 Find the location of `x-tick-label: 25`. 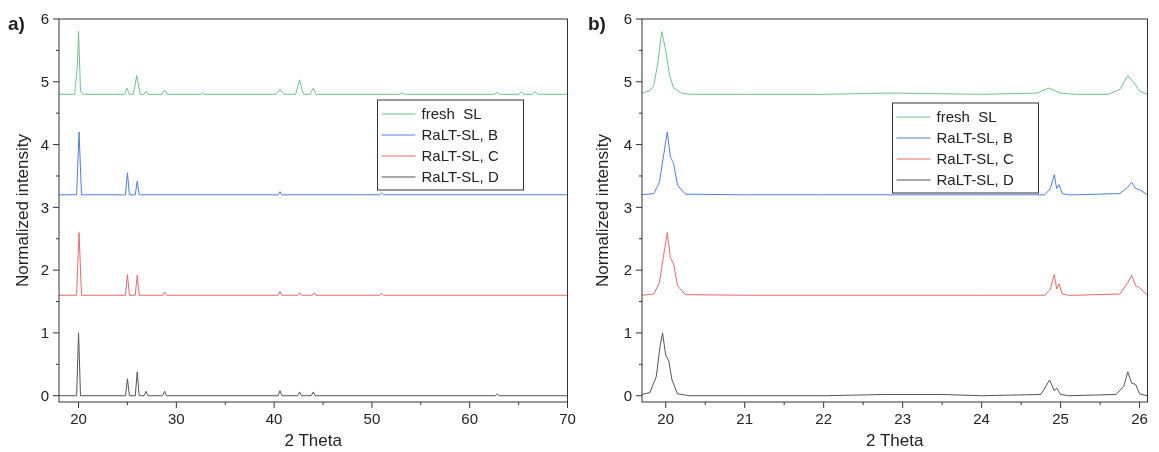

x-tick-label: 25 is located at coordinates (1060, 418).